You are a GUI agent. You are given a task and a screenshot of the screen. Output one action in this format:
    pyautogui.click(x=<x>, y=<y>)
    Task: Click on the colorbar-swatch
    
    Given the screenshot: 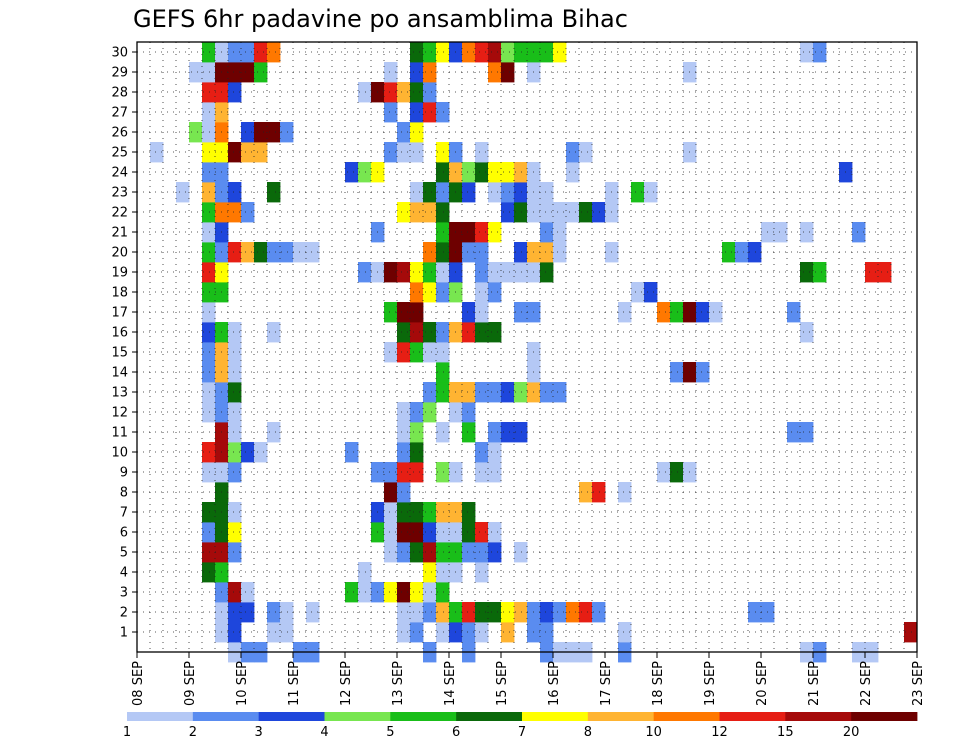 What is the action you would take?
    pyautogui.click(x=489, y=716)
    